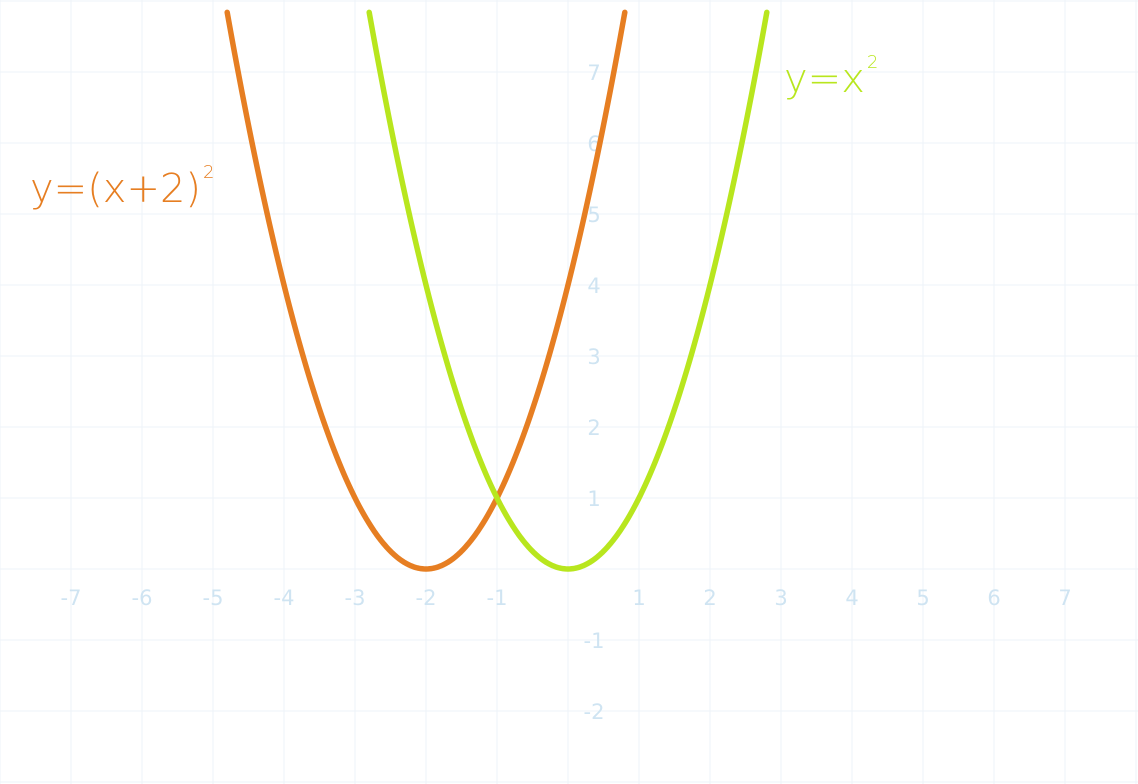 The image size is (1138, 784). I want to click on series-label-shifted-parabola: y=(x+2) 2, so click(122, 187).